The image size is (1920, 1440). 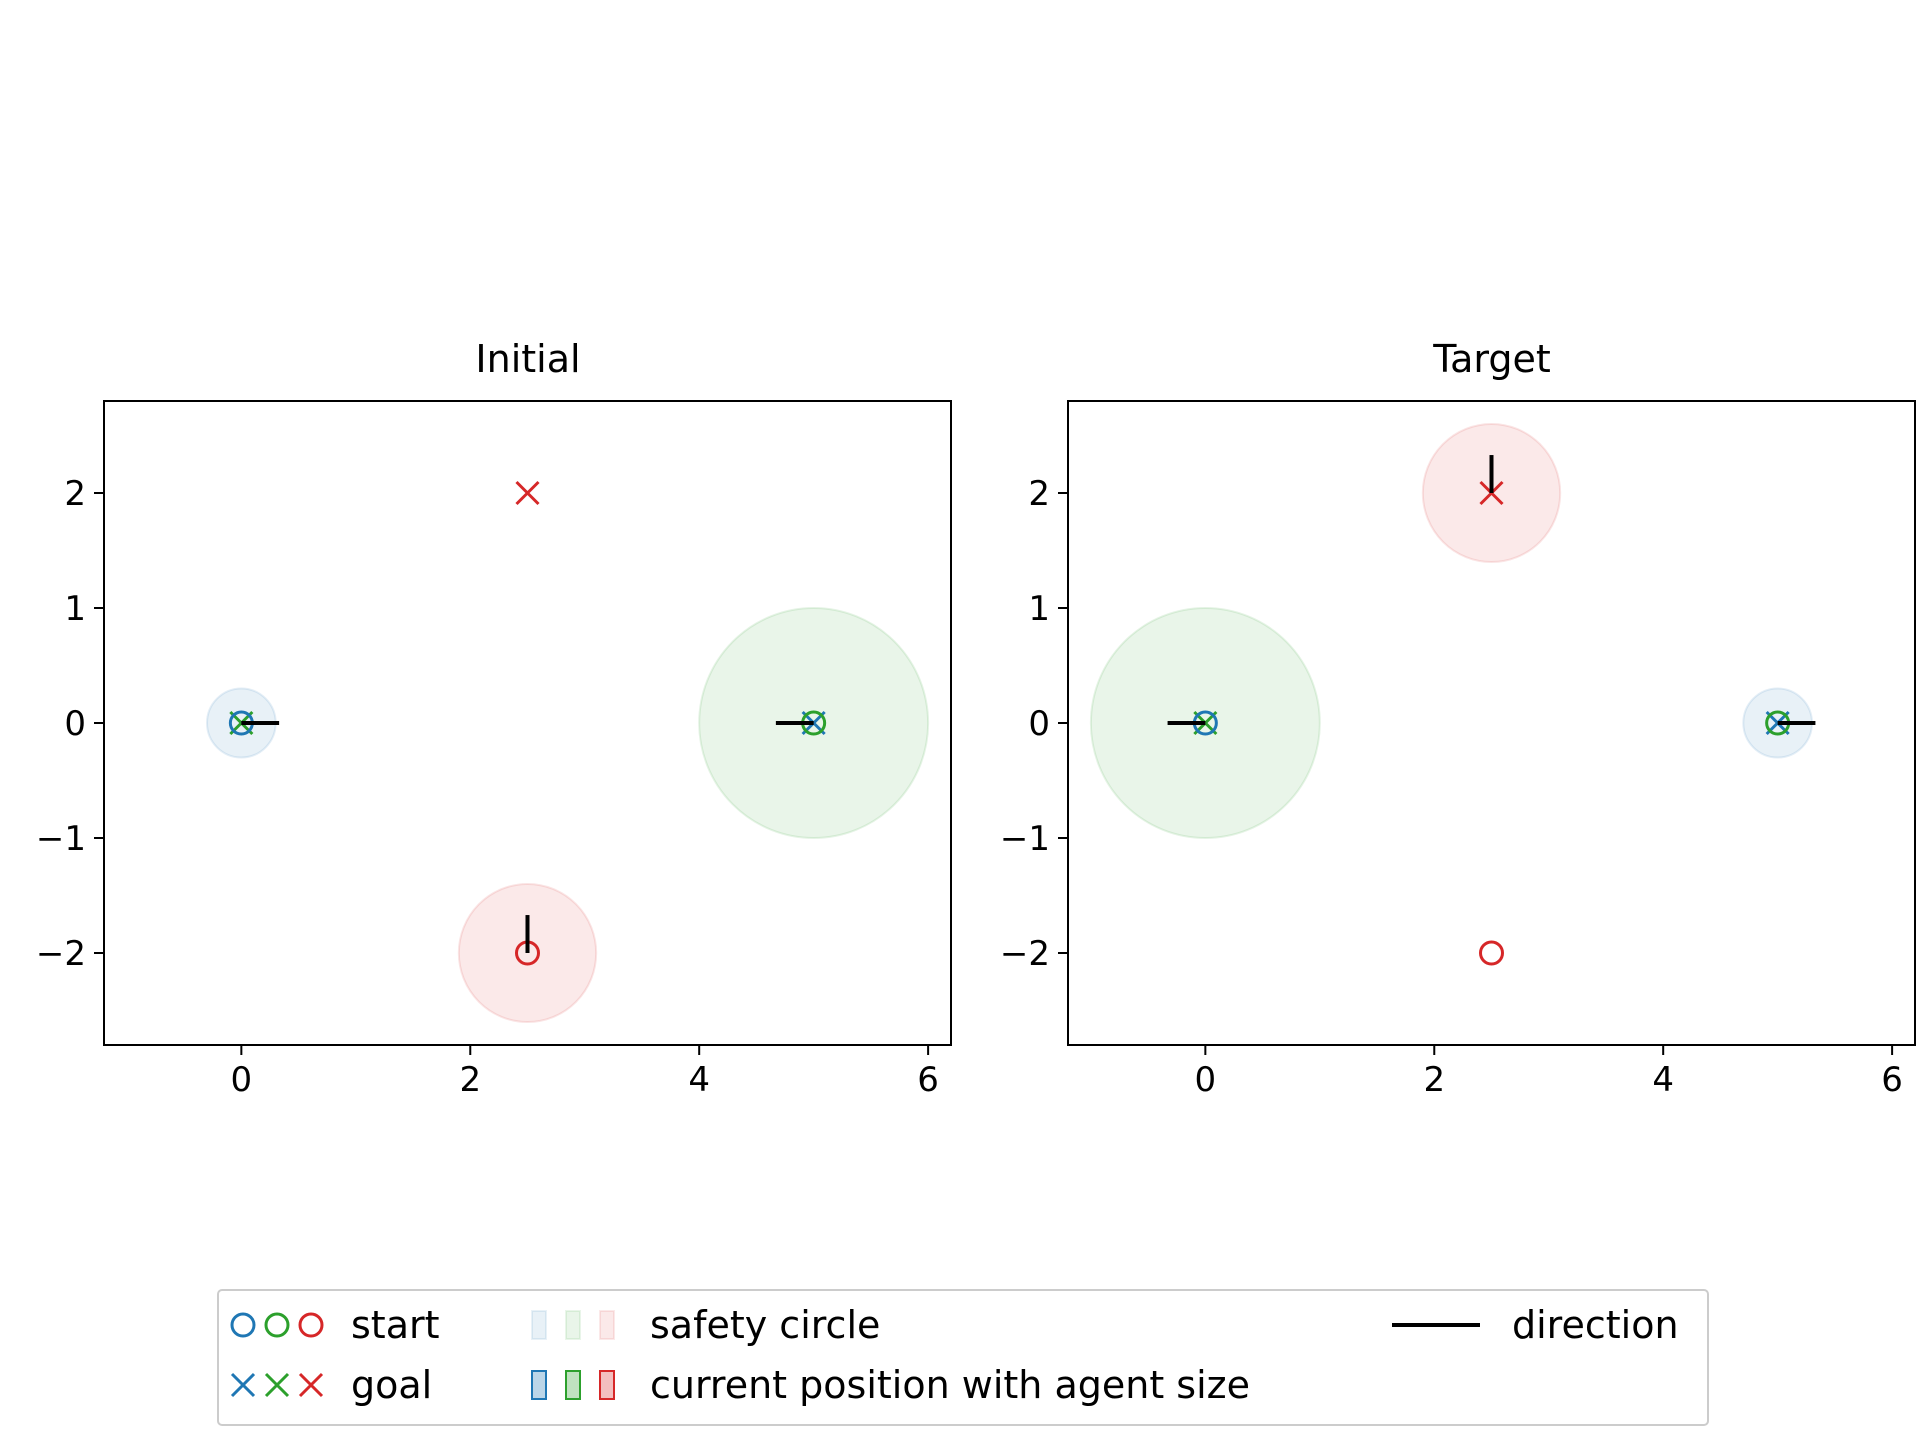 I want to click on legend-goal-markers, so click(x=277, y=1385).